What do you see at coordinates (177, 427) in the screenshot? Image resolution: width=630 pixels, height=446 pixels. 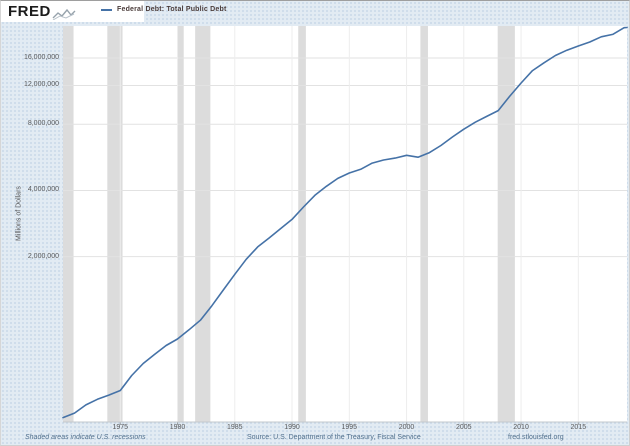 I see `x-tick-label: 1980` at bounding box center [177, 427].